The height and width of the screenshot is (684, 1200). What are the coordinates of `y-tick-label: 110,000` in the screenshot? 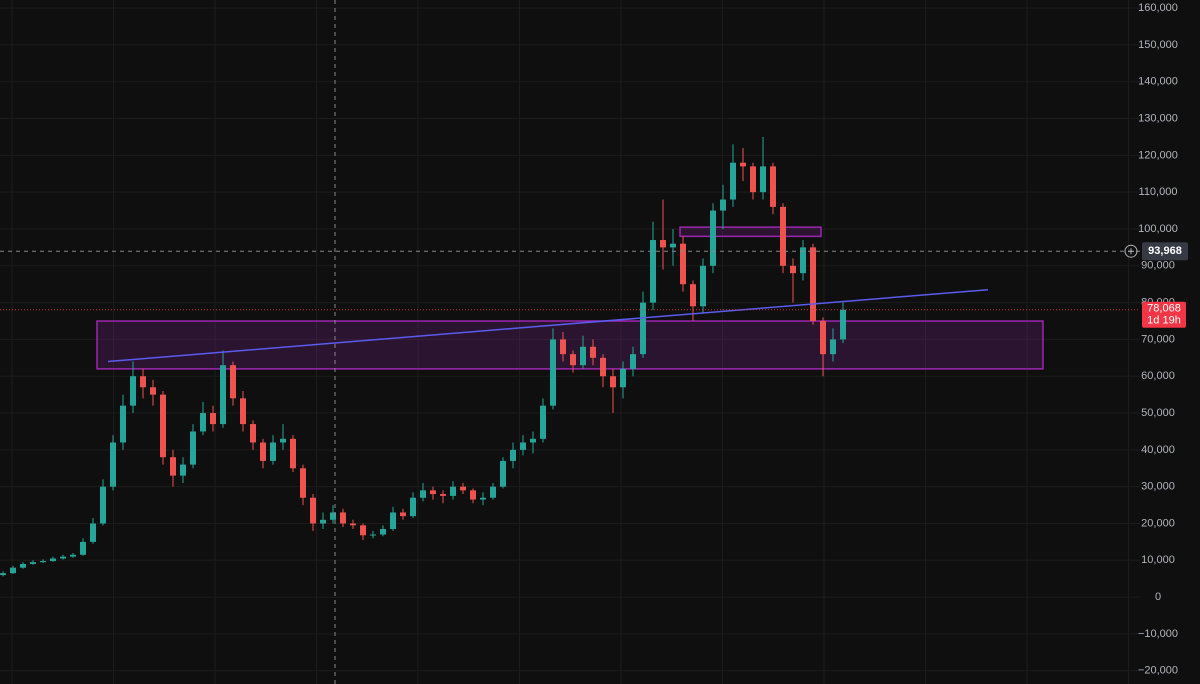 It's located at (1158, 192).